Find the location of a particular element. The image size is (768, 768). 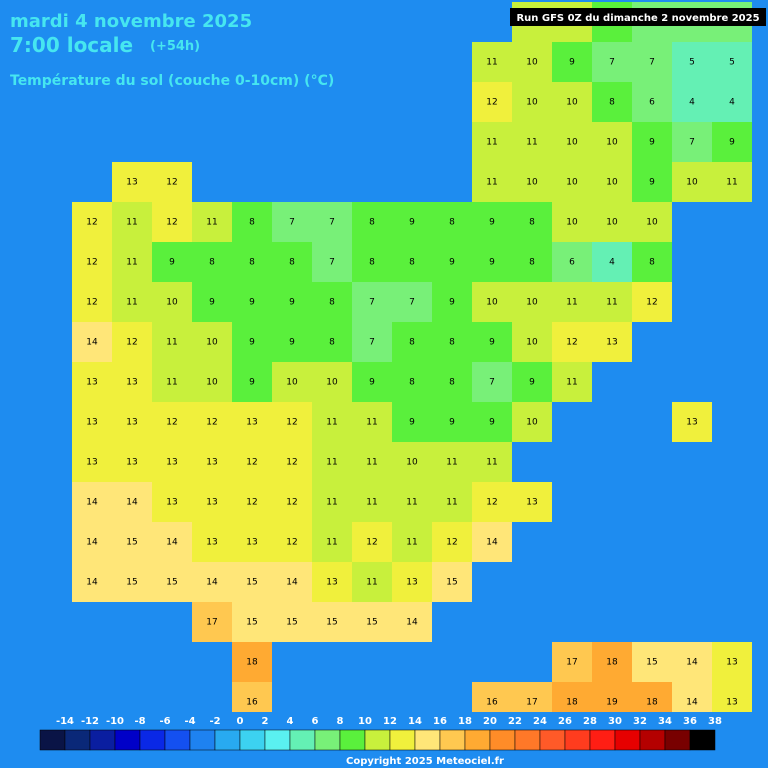

colorbar-label: 30 is located at coordinates (615, 721).